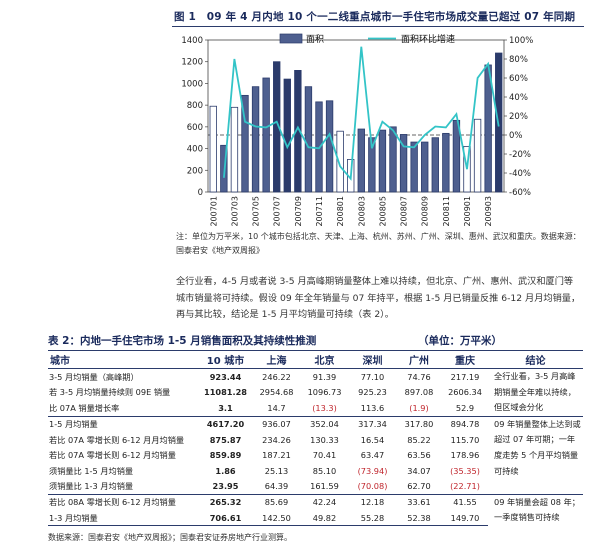  Describe the element at coordinates (200, 193) in the screenshot. I see `left-axis-tick-label: 0` at that location.